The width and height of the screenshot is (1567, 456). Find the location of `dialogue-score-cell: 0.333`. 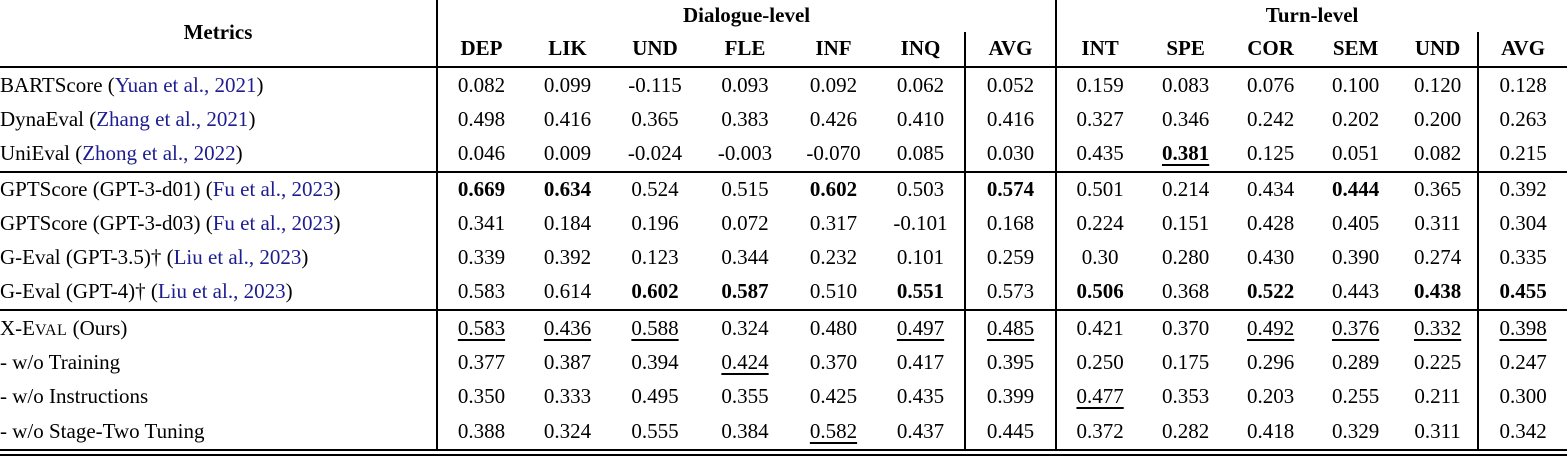

dialogue-score-cell: 0.333 is located at coordinates (567, 397).